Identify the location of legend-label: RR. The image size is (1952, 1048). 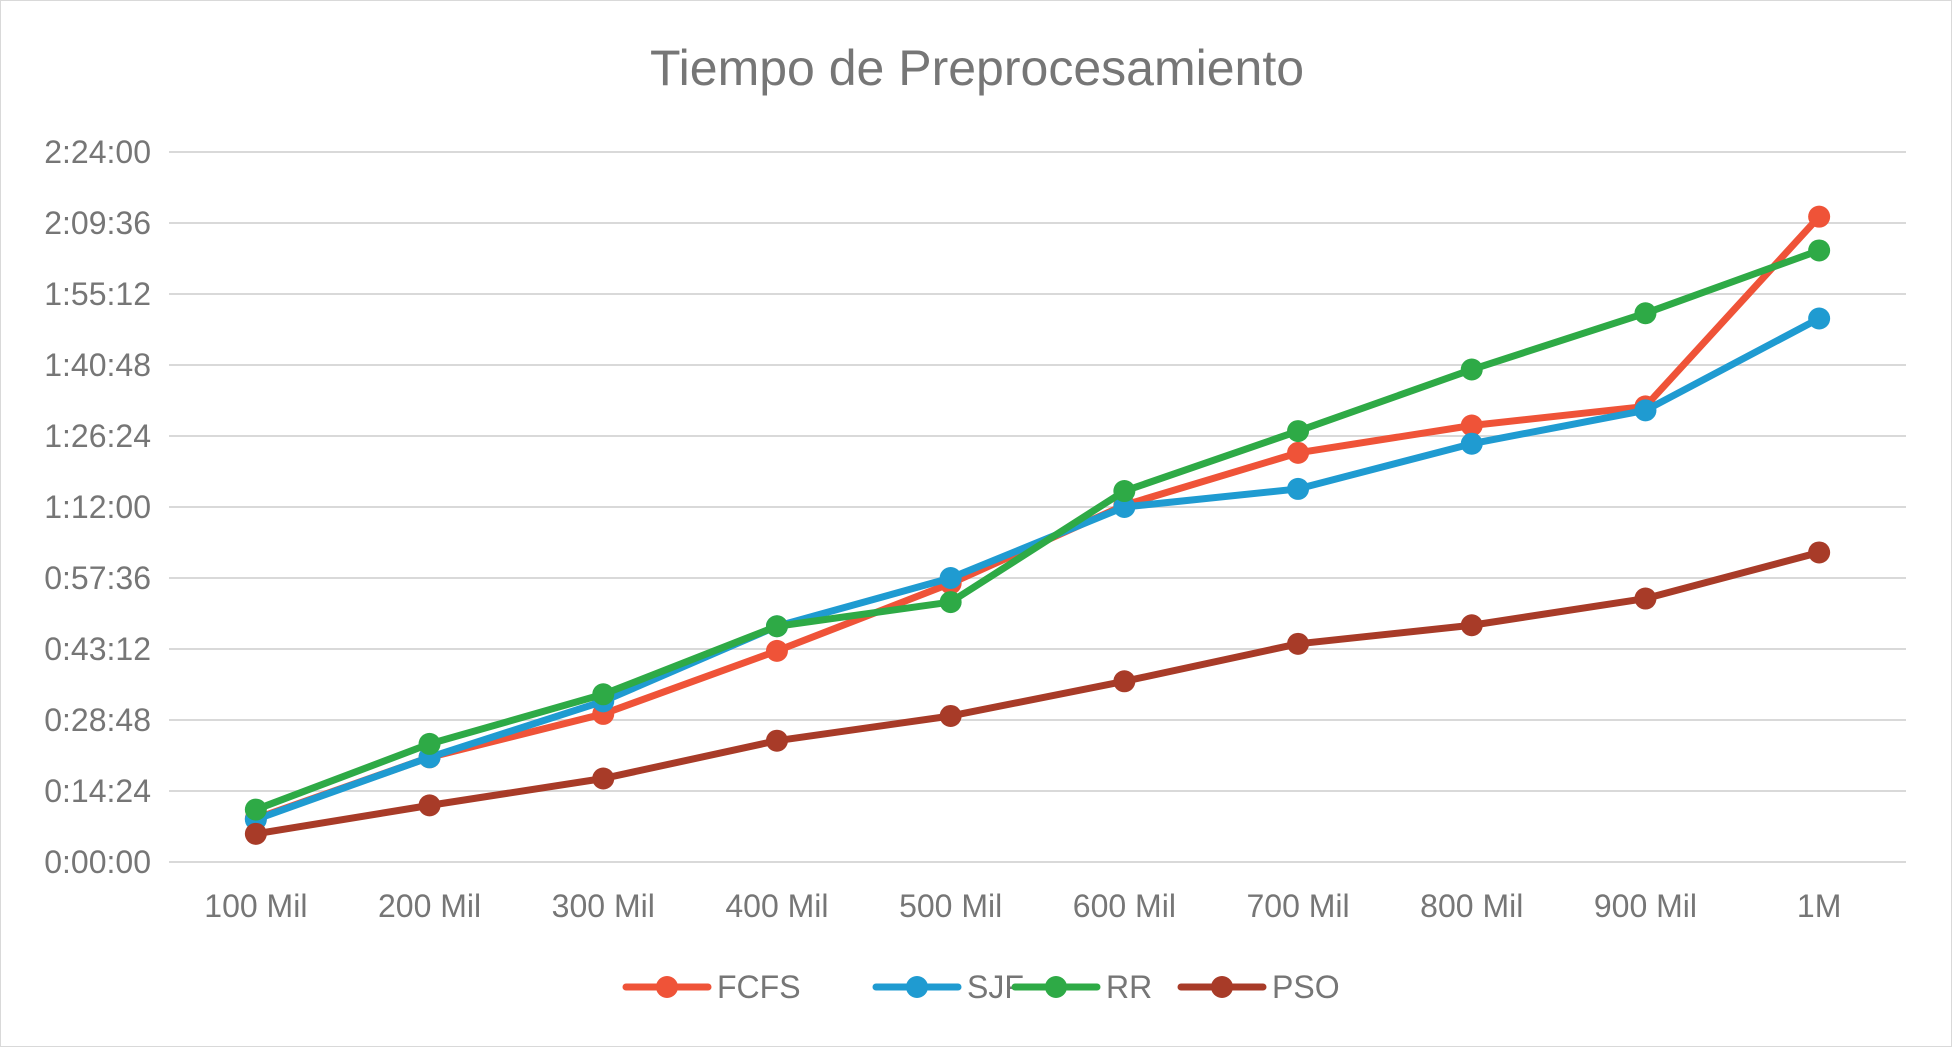
(1129, 987).